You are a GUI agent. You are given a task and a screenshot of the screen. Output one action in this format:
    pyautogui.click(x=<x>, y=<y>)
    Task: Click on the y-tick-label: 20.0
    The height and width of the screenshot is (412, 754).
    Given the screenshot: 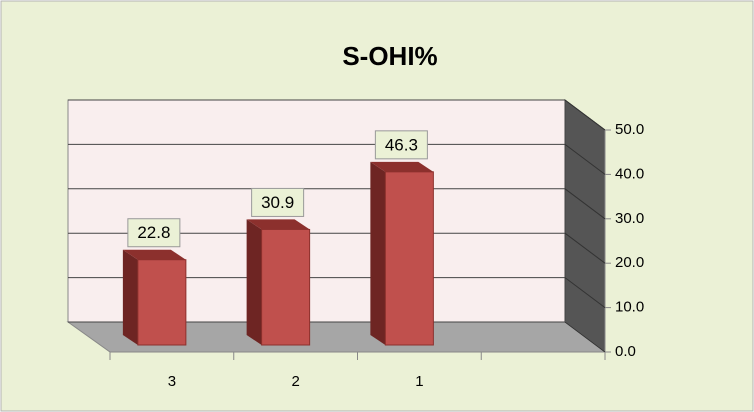 What is the action you would take?
    pyautogui.click(x=629, y=262)
    